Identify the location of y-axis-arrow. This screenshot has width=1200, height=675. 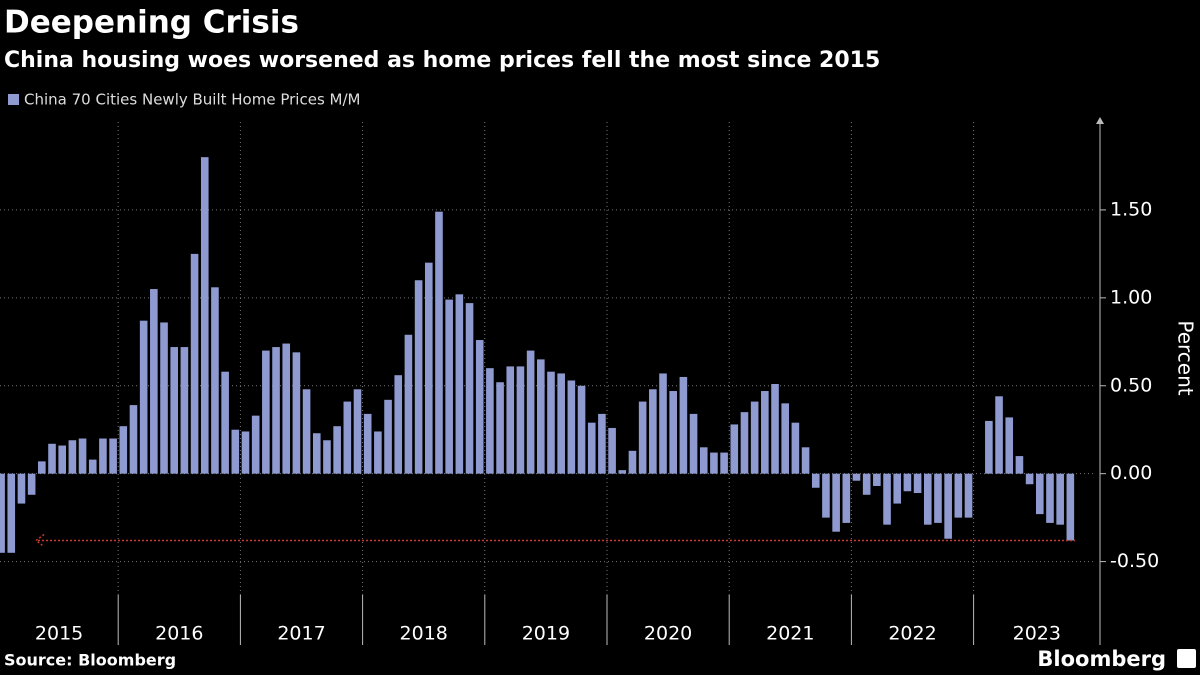
(1100, 120).